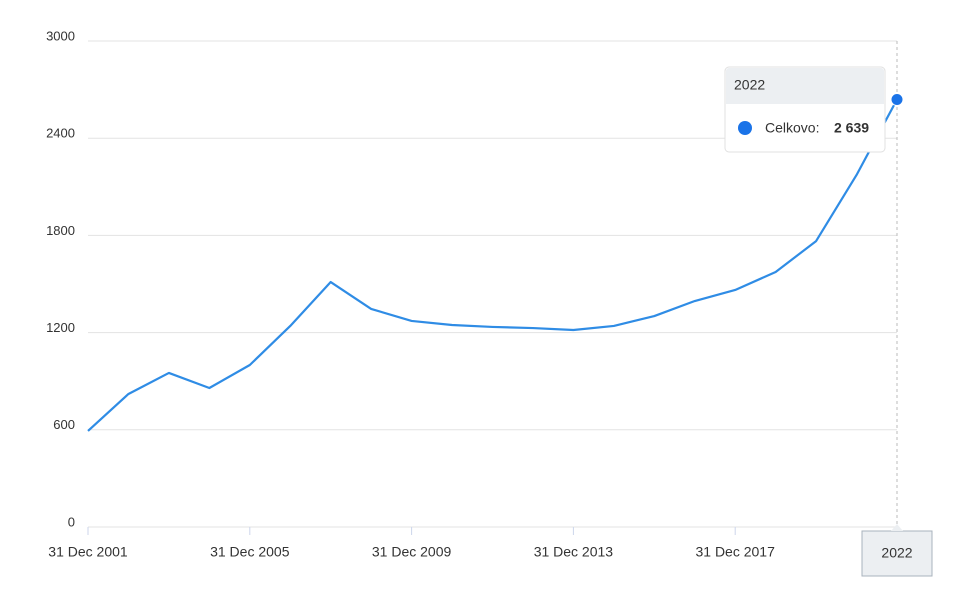  What do you see at coordinates (749, 85) in the screenshot?
I see `tooltip-title: 2022` at bounding box center [749, 85].